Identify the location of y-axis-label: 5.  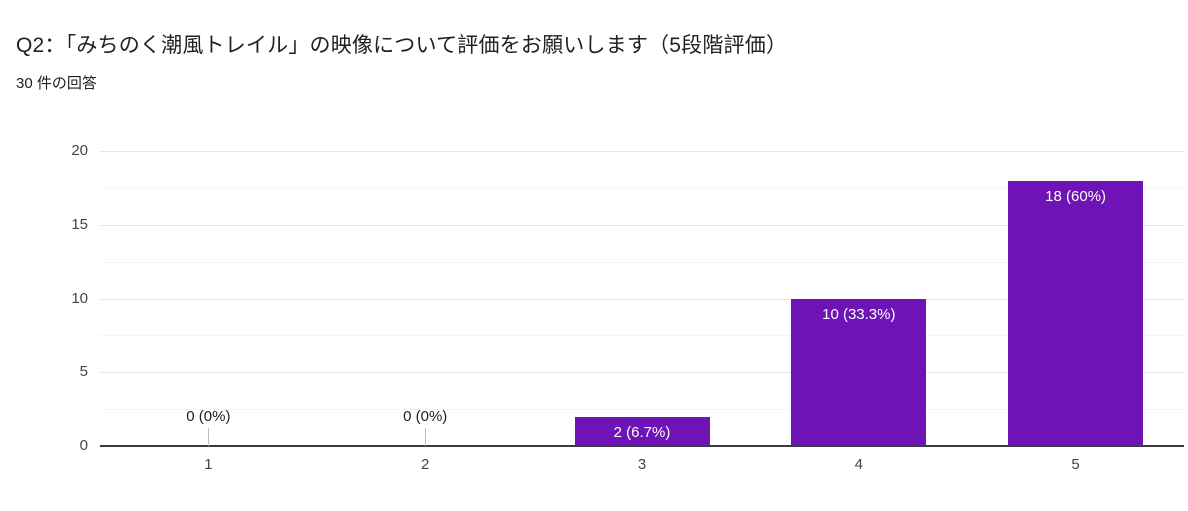
(83, 372).